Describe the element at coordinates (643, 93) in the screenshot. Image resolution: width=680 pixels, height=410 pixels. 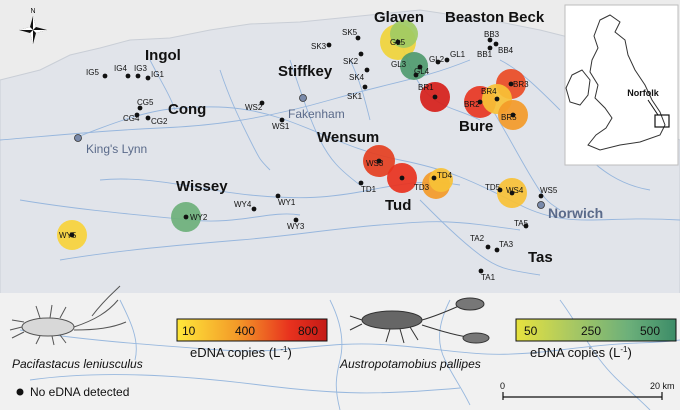
I see `inset-norfolk-label: Norfolk` at that location.